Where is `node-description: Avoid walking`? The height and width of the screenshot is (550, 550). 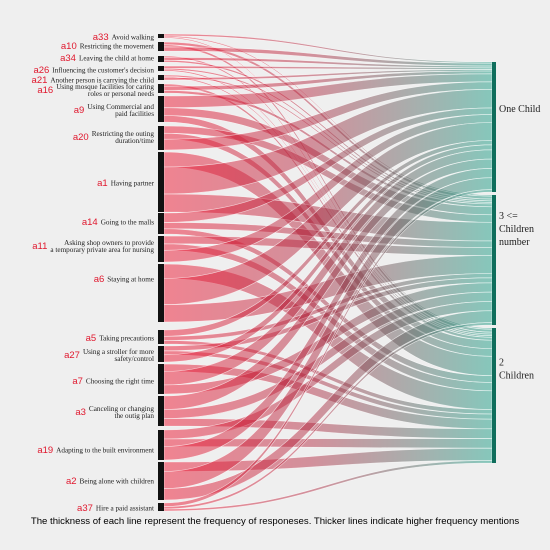 node-description: Avoid walking is located at coordinates (133, 38).